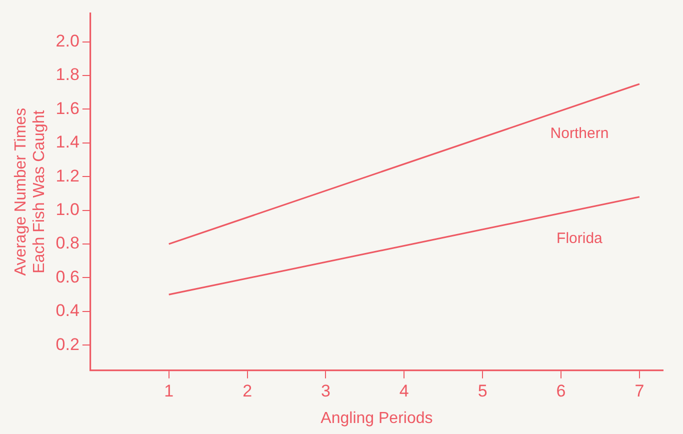 The width and height of the screenshot is (683, 434). Describe the element at coordinates (68, 344) in the screenshot. I see `y-tick-label: 0.2` at that location.